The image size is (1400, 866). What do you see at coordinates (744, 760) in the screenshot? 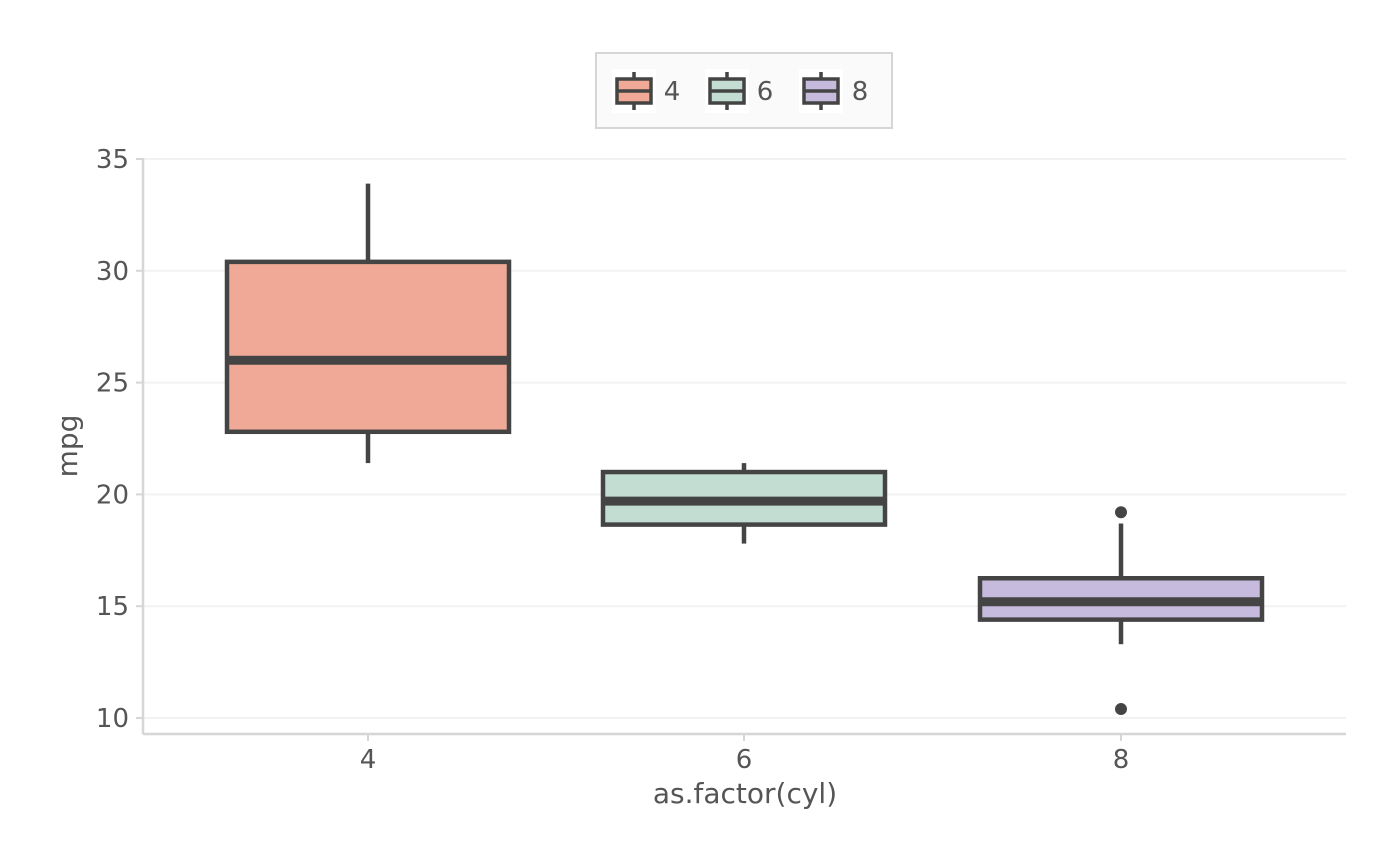
I see `x-tick-label-6: 6` at bounding box center [744, 760].